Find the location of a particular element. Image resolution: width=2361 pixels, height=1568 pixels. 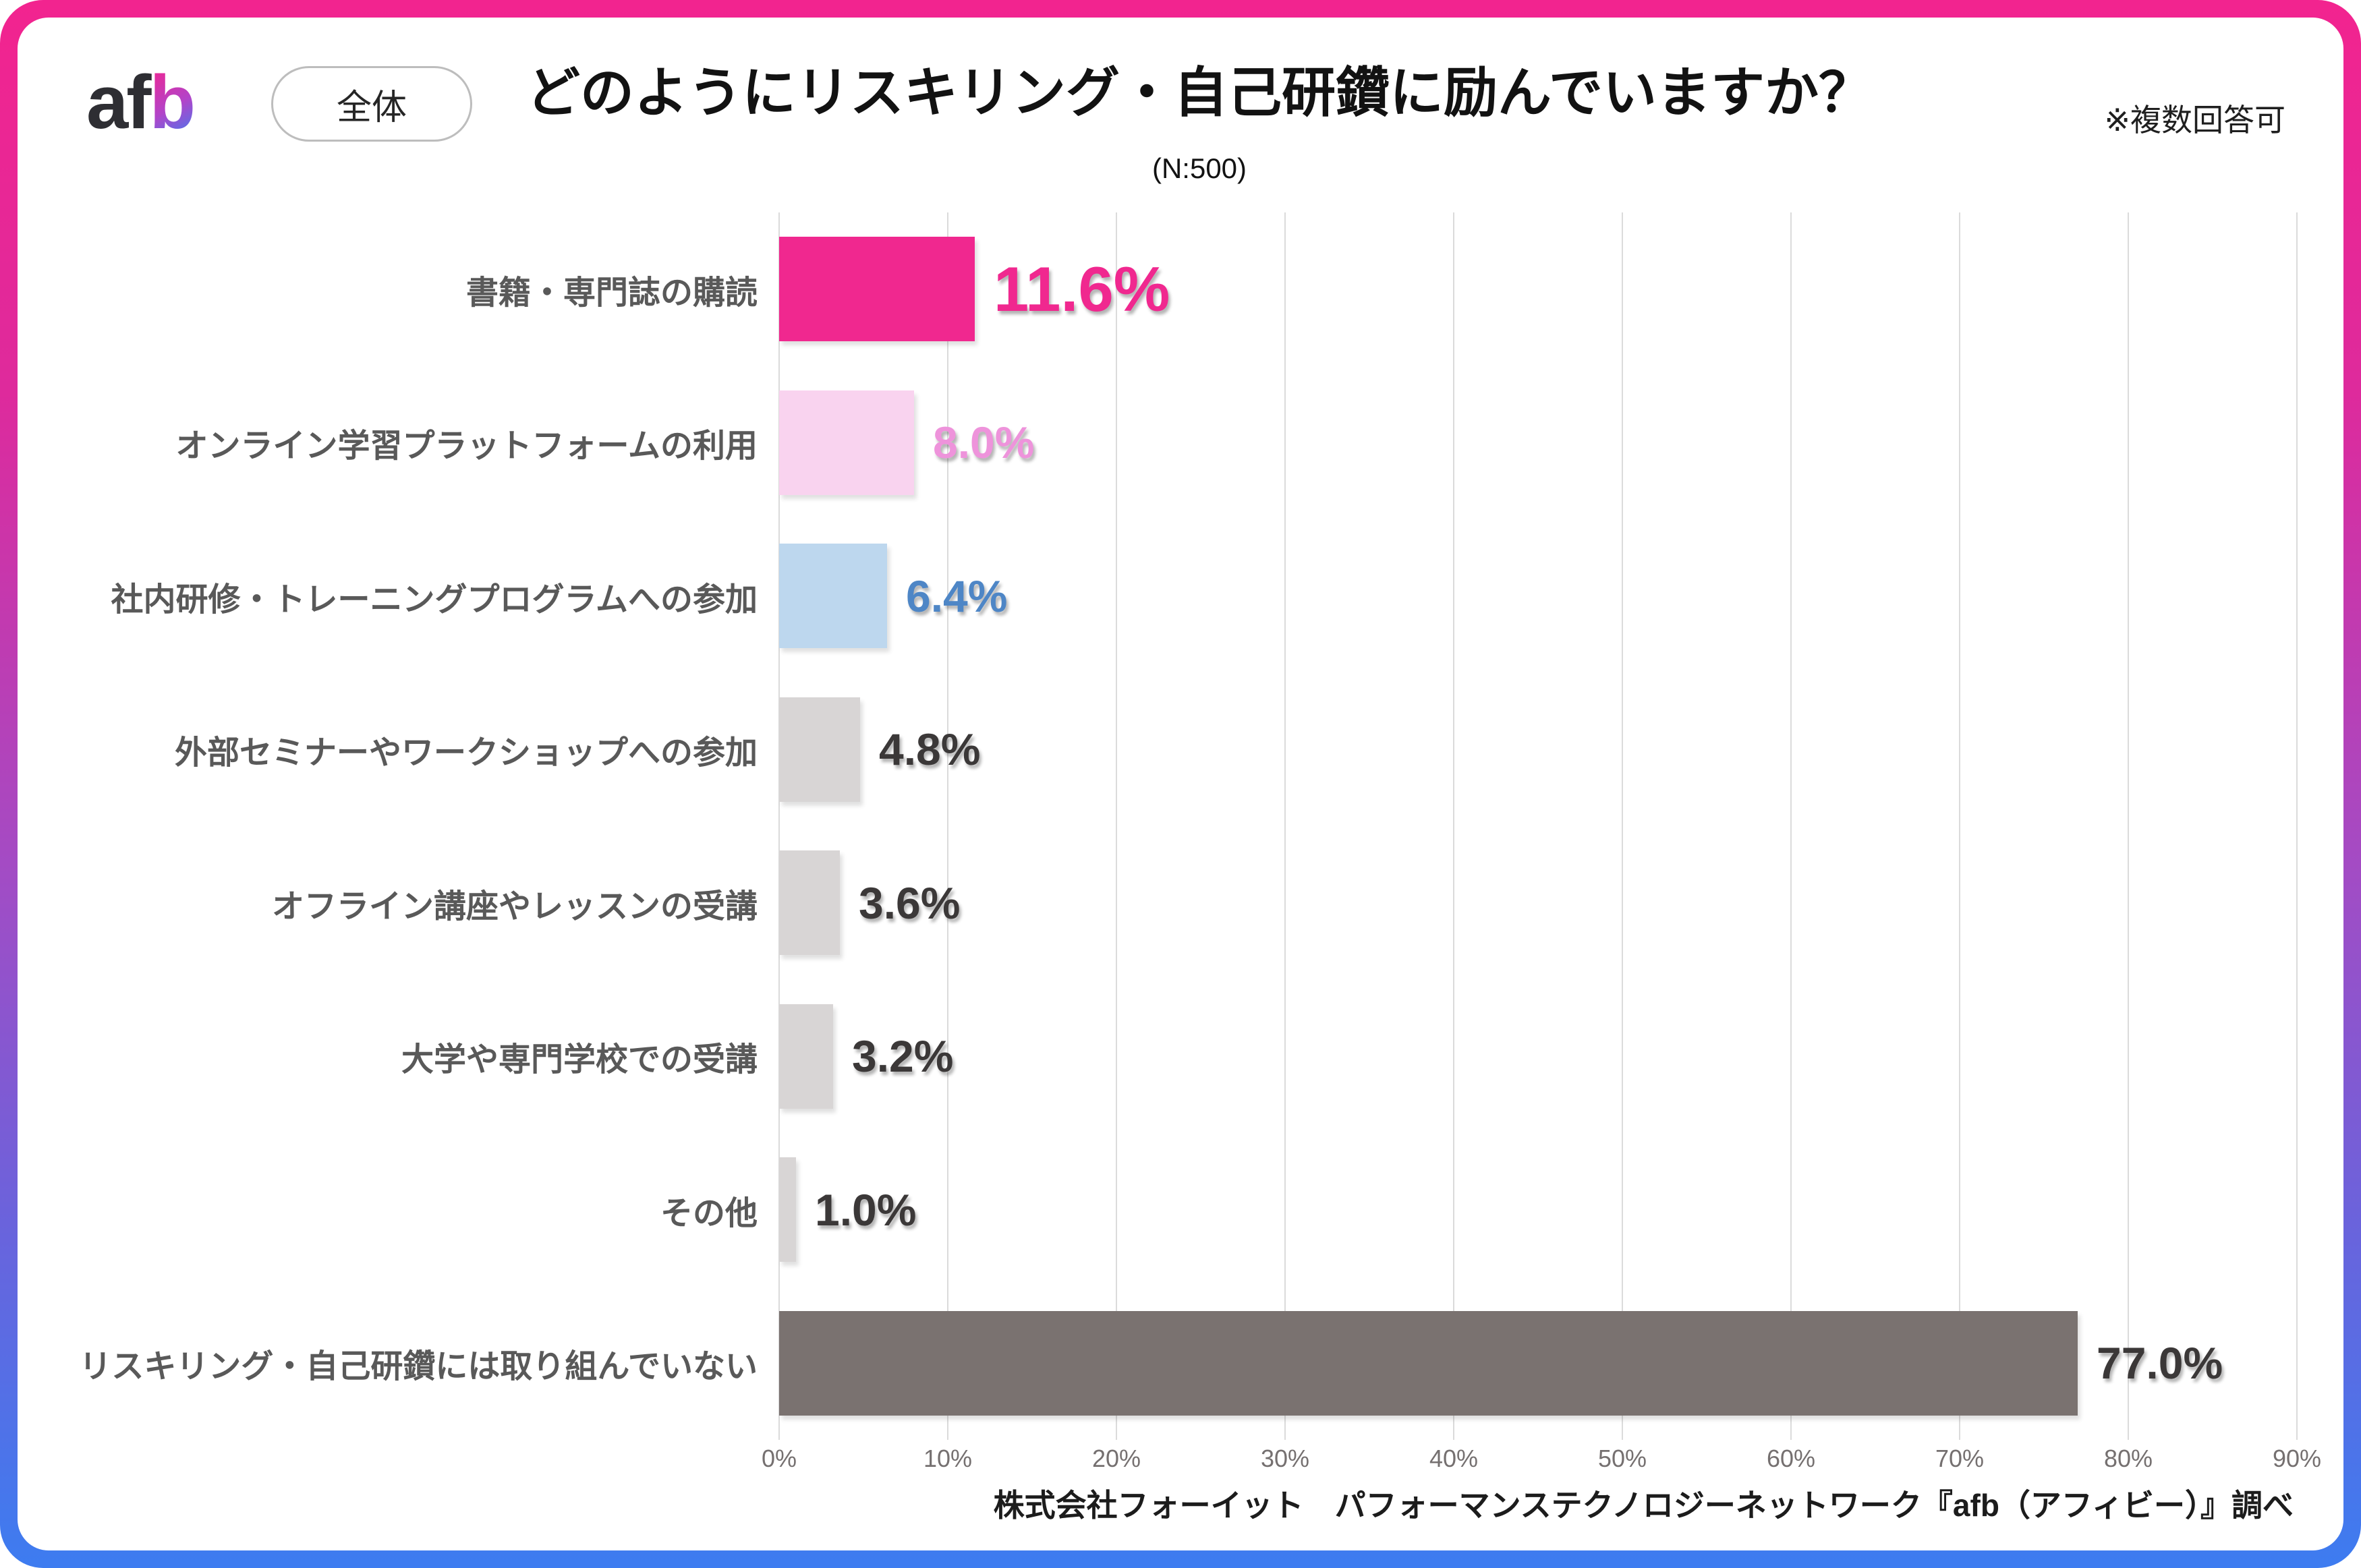

chart-row: オンライン学習プラットフォームの利用 8.0% is located at coordinates (1148, 443).